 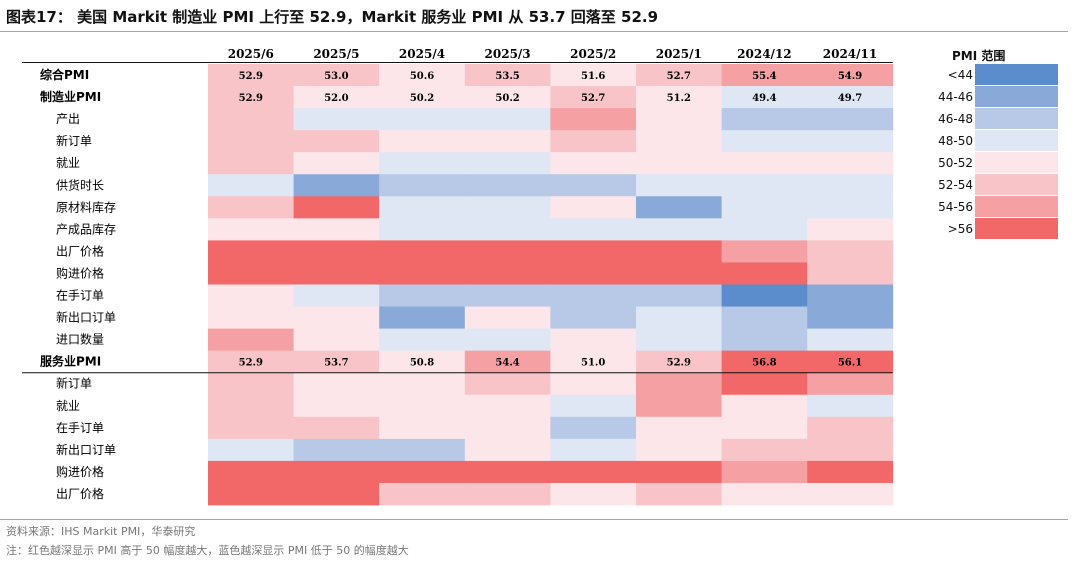 What do you see at coordinates (336, 54) in the screenshot?
I see `column-header: 2025/5` at bounding box center [336, 54].